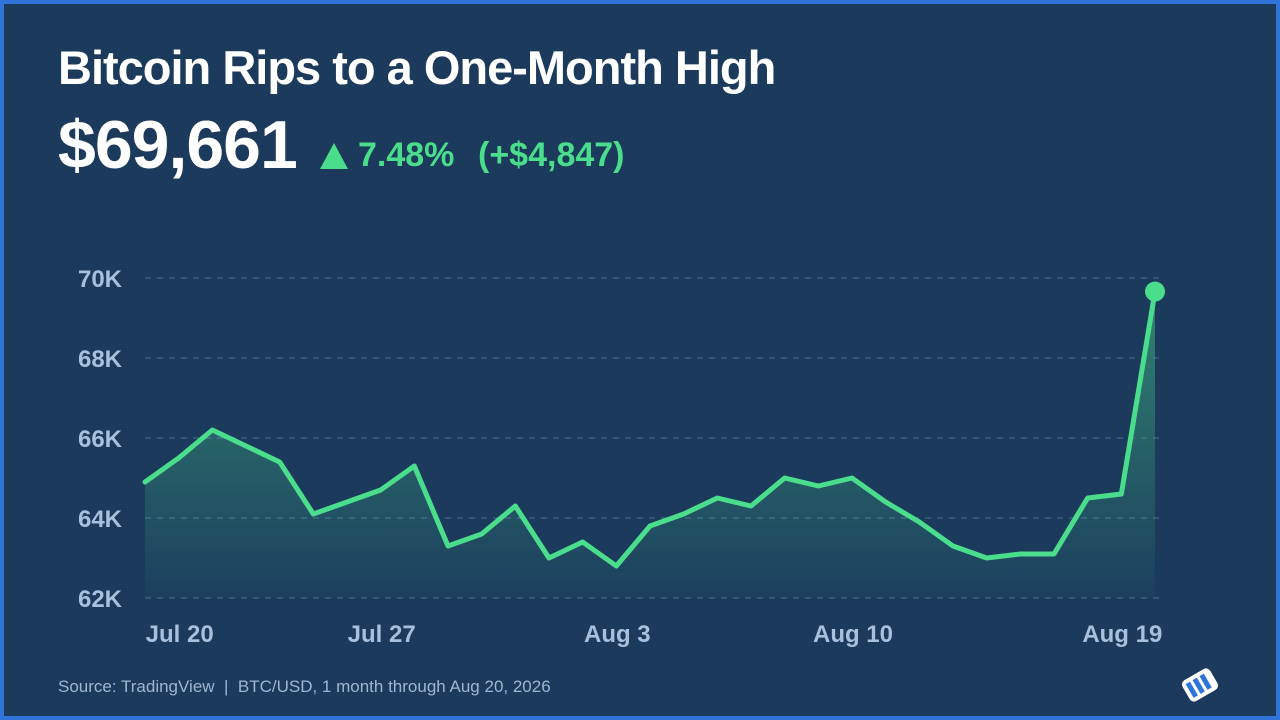 Image resolution: width=1280 pixels, height=720 pixels. Describe the element at coordinates (100, 439) in the screenshot. I see `y-tick-label: 66K` at that location.